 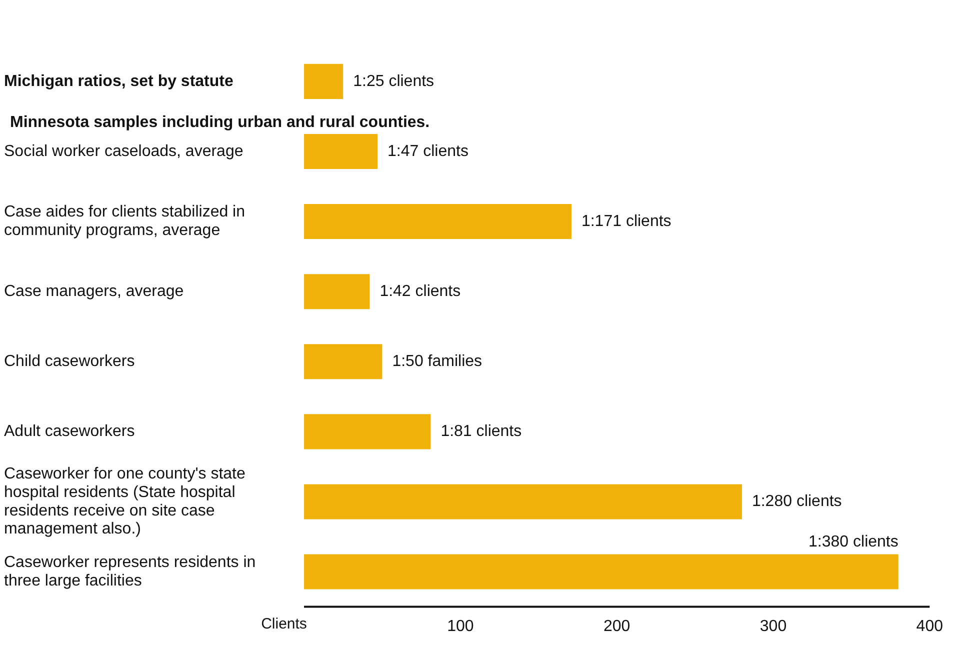 What do you see at coordinates (797, 501) in the screenshot?
I see `data-label: 1:280 clients` at bounding box center [797, 501].